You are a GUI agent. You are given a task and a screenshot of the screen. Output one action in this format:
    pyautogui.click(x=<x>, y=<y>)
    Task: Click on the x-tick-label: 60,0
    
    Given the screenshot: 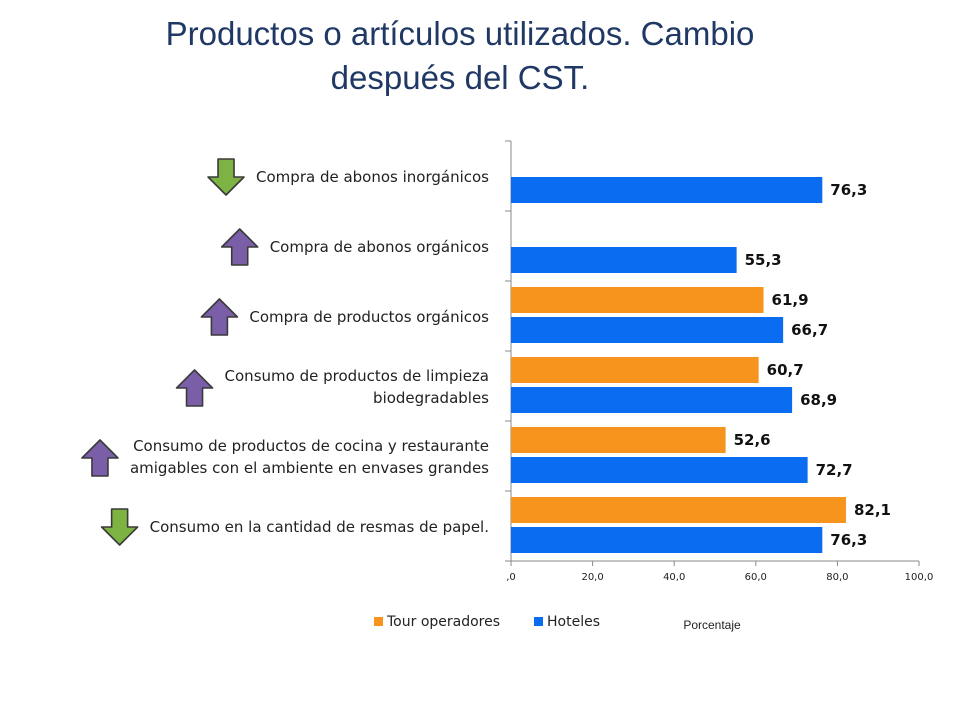 What is the action you would take?
    pyautogui.click(x=756, y=577)
    